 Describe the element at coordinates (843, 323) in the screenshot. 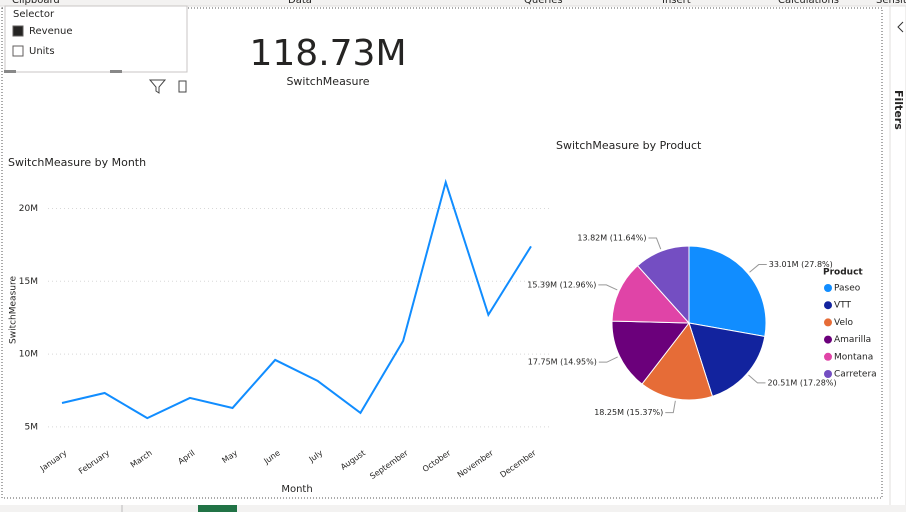

I see `legend-label: Velo` at that location.